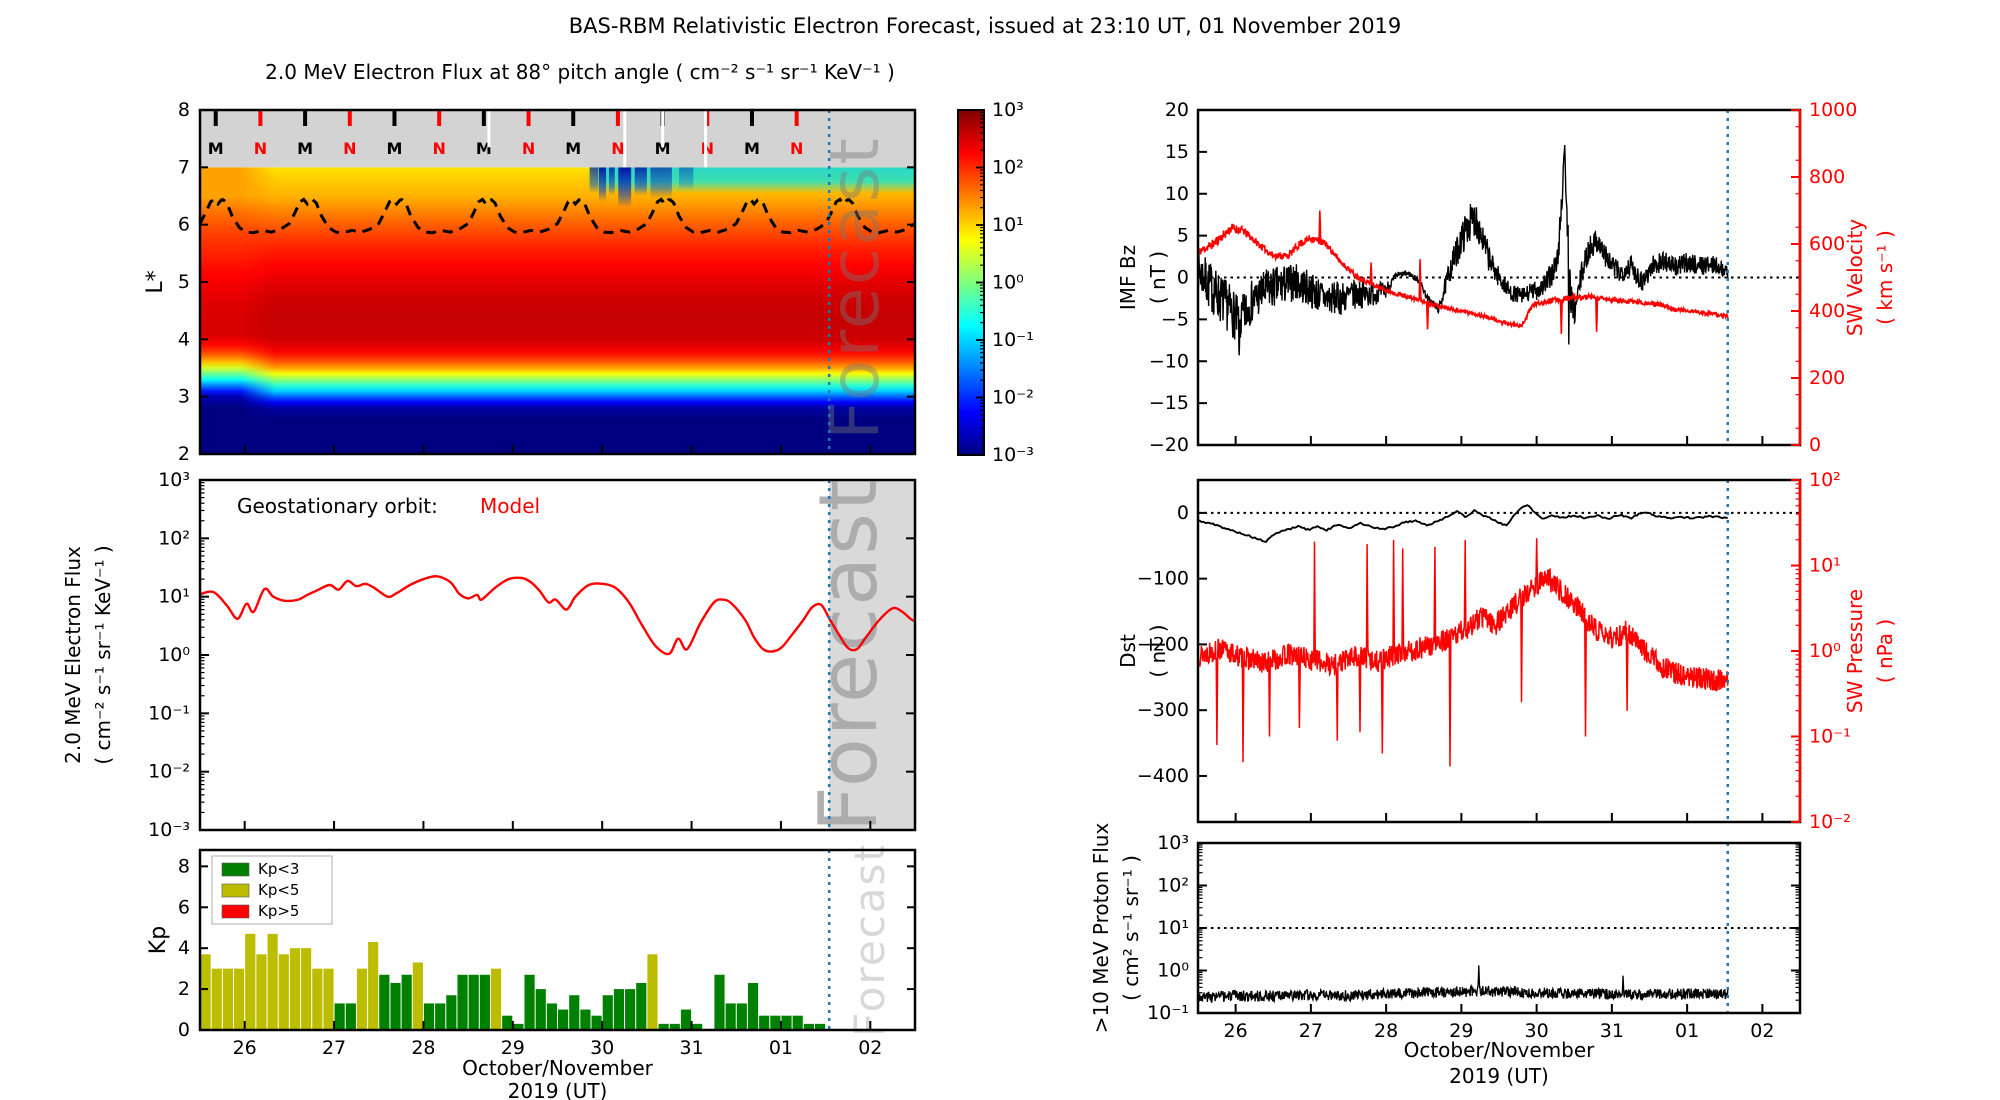  Describe the element at coordinates (1177, 152) in the screenshot. I see `svg-text: 15` at that location.